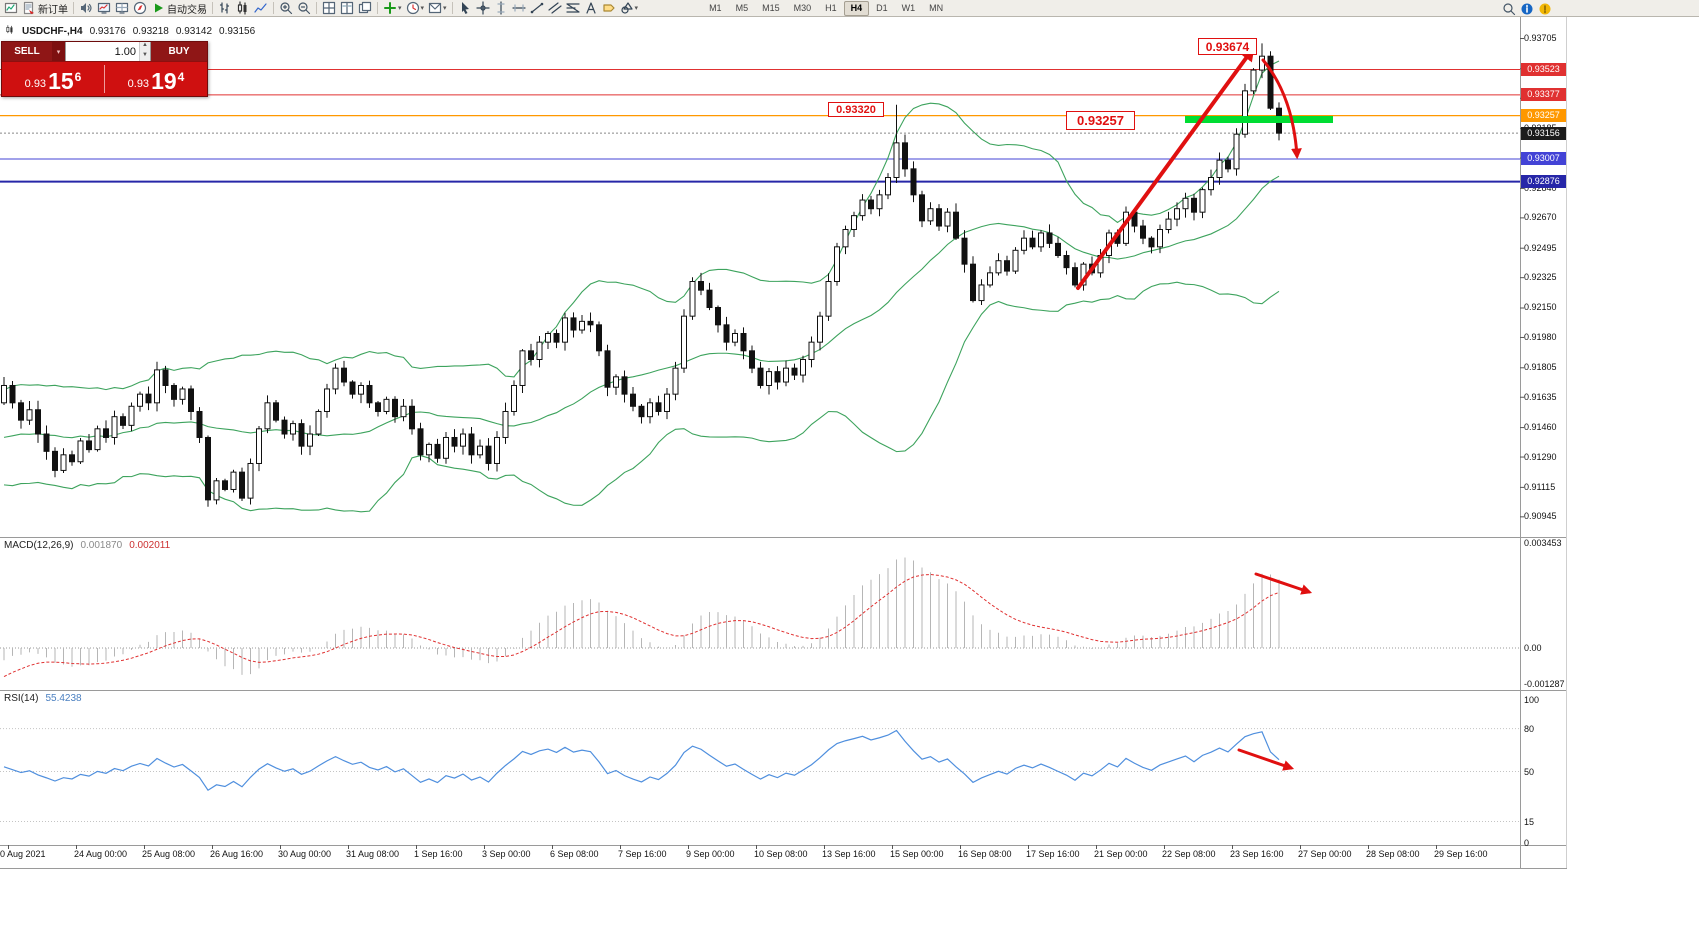 The image size is (1699, 939). Describe the element at coordinates (194, 31) in the screenshot. I see `low-value: 0.93142` at that location.